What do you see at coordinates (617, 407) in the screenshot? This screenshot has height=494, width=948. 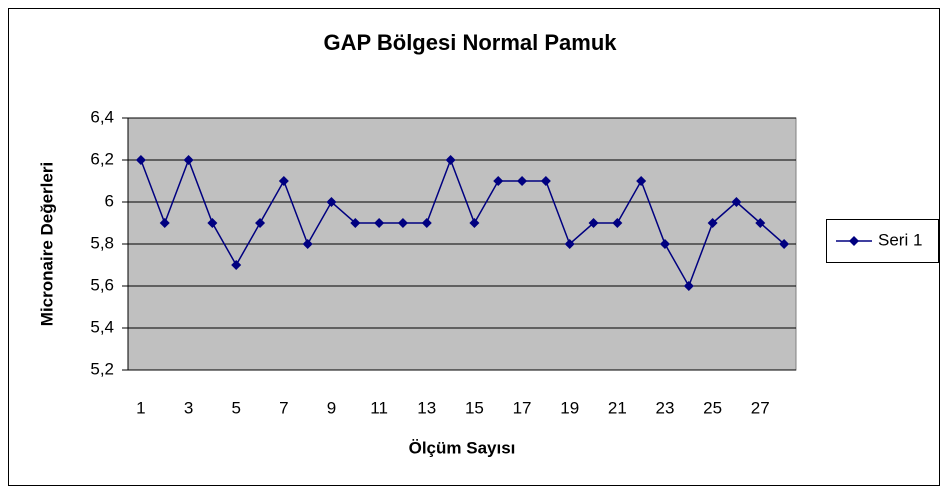 I see `x-tick-label: 21` at bounding box center [617, 407].